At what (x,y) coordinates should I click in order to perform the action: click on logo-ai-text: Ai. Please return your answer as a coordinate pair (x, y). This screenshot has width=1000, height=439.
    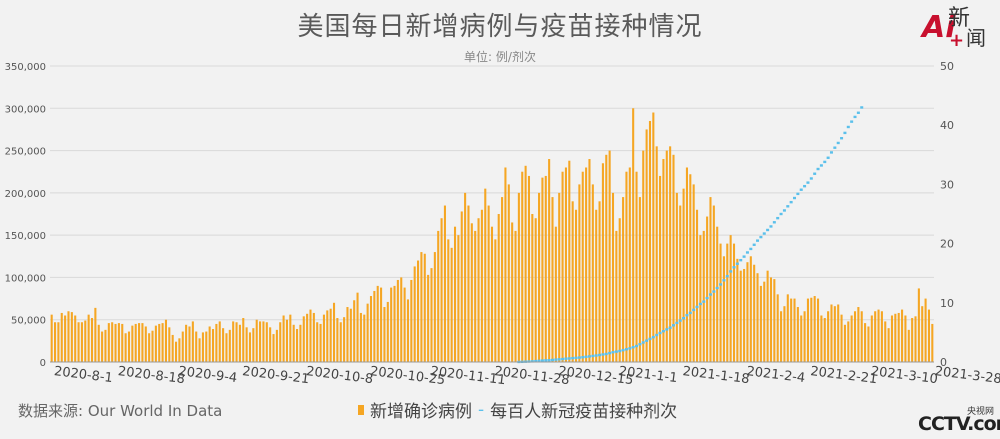
    Looking at the image, I should click on (939, 27).